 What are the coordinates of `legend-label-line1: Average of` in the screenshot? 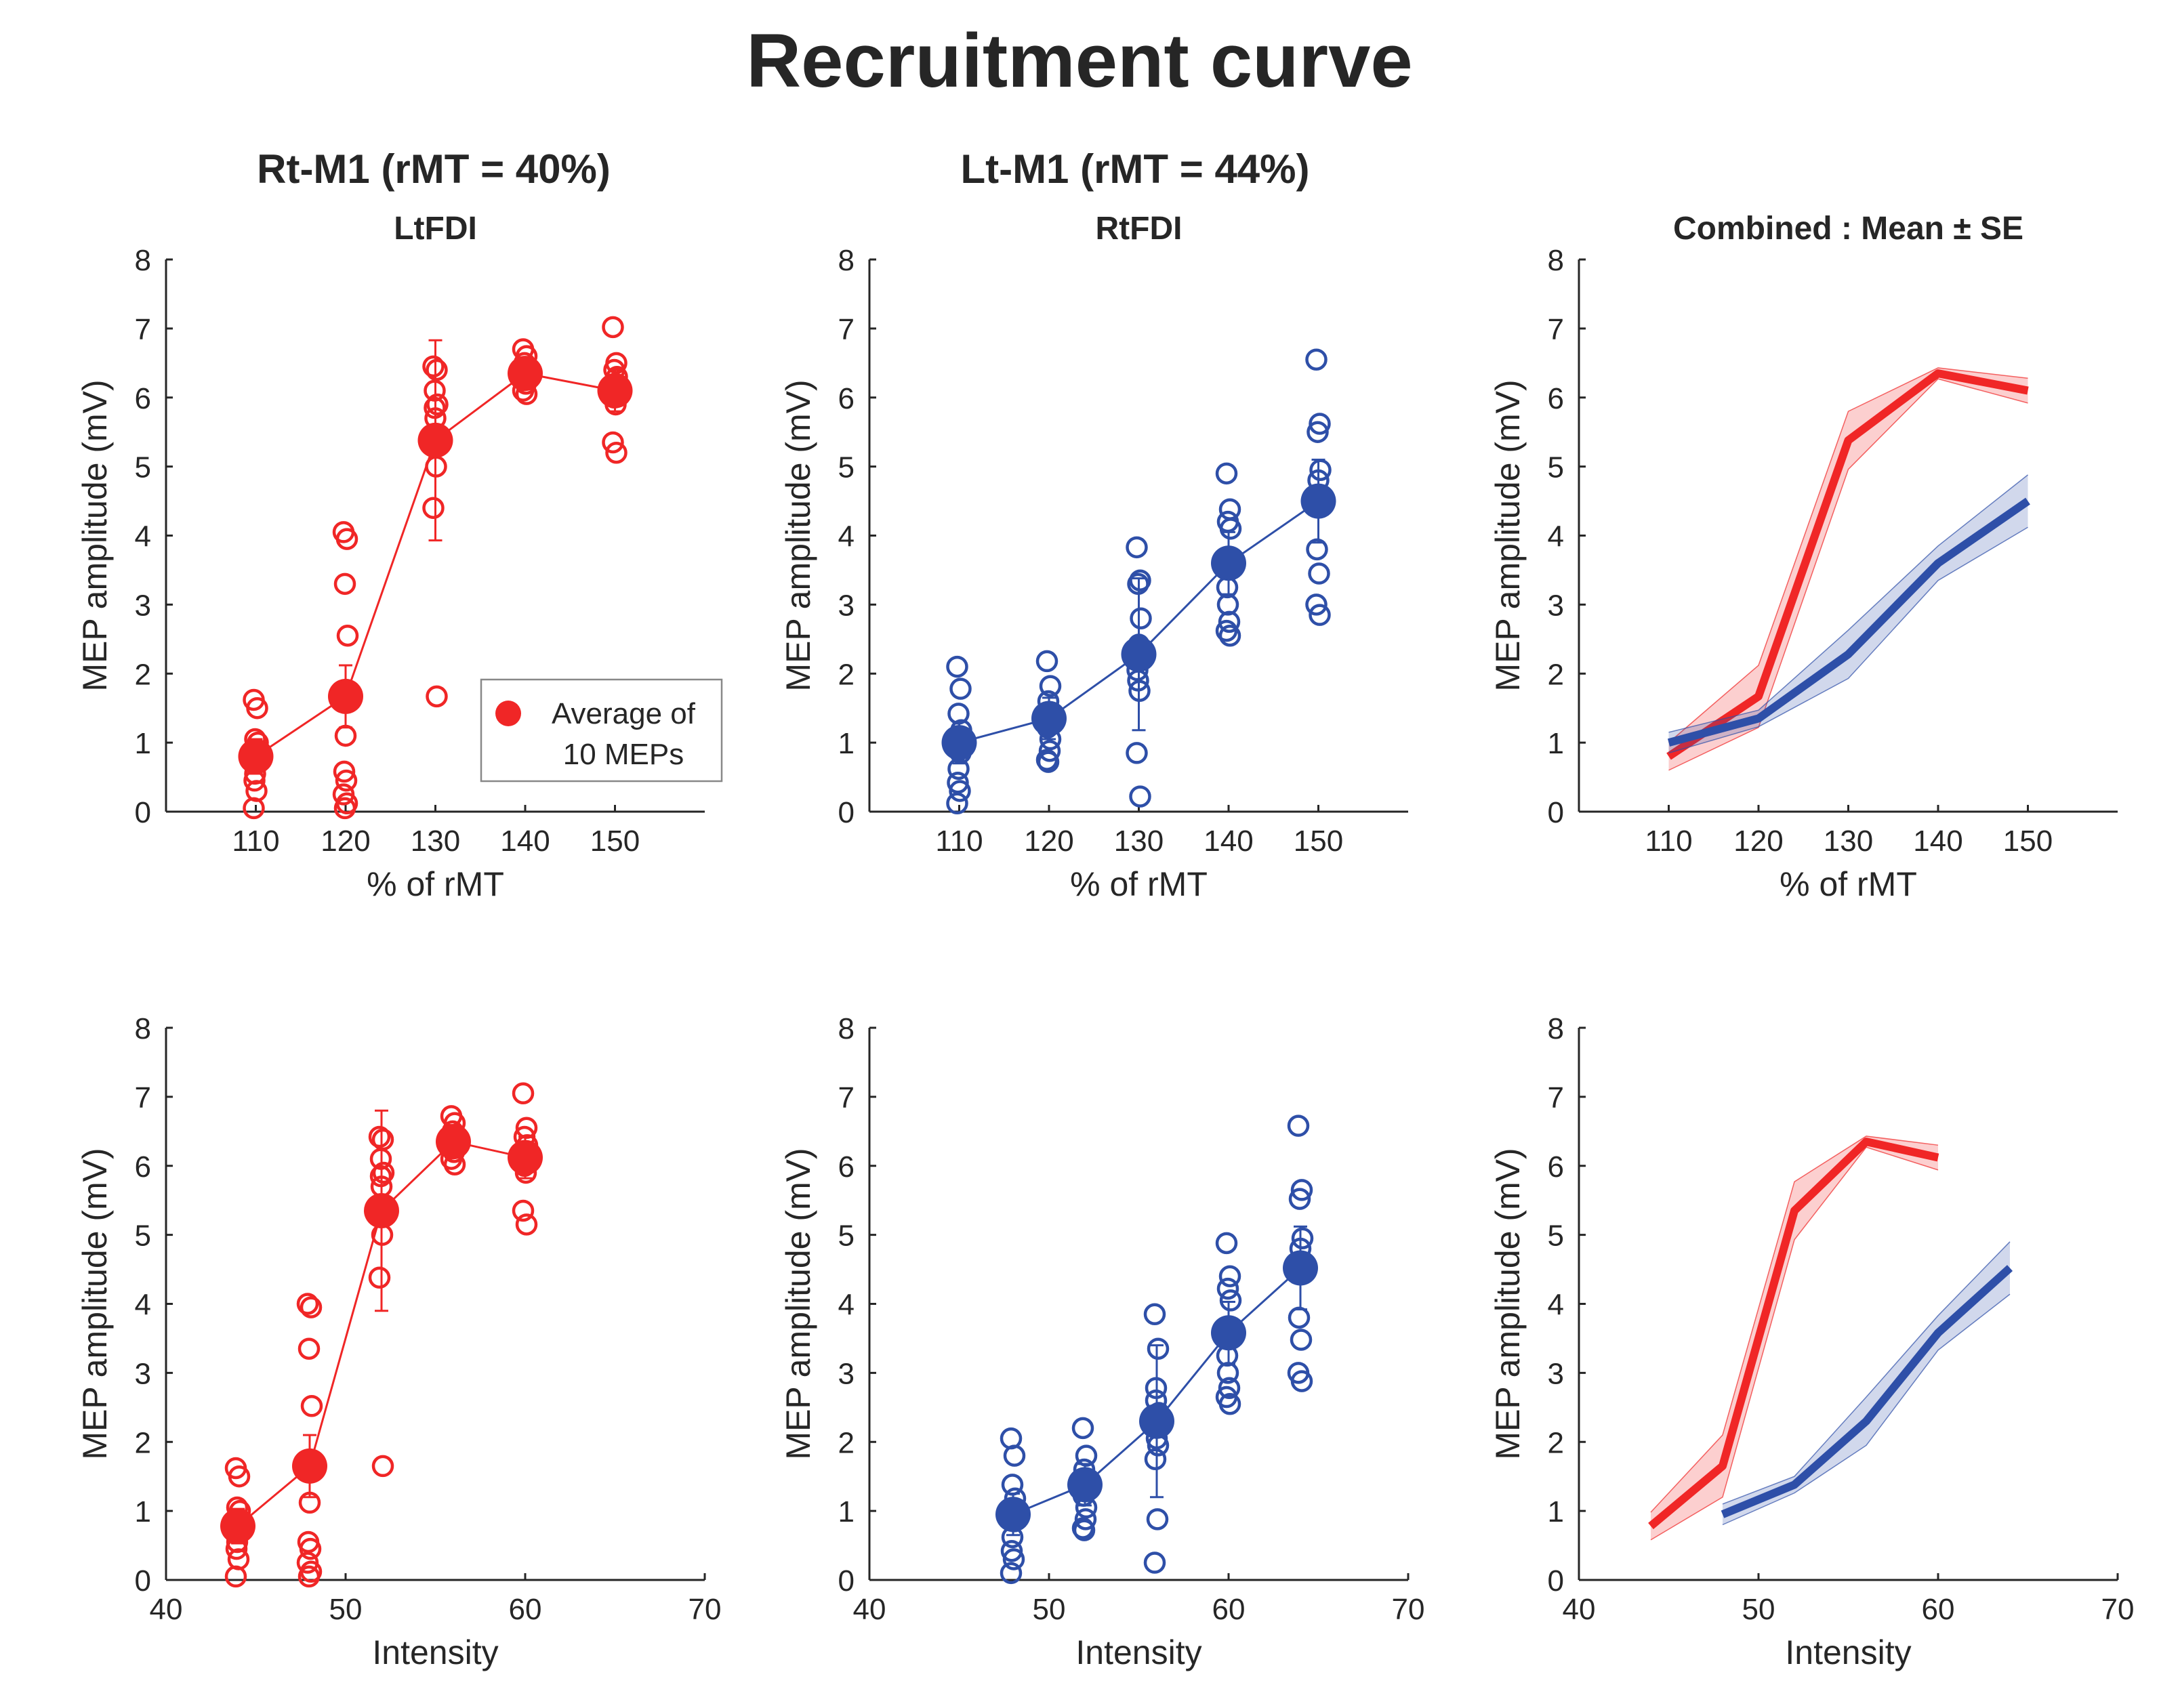 It's located at (624, 713).